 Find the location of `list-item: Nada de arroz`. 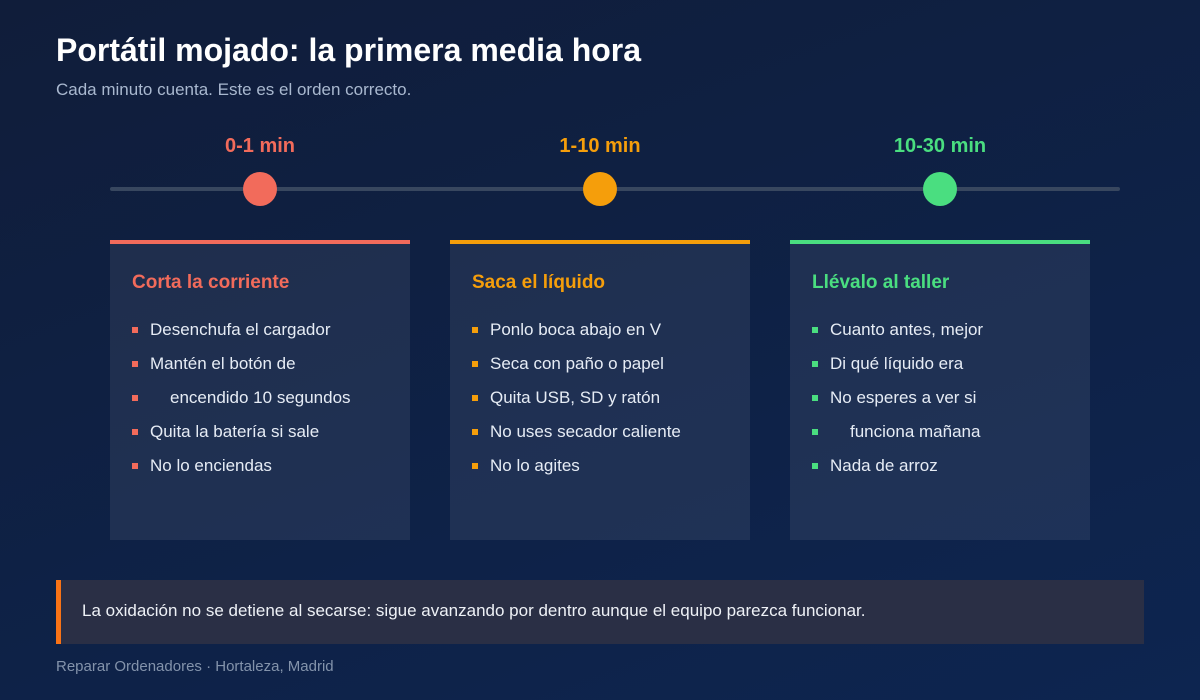

list-item: Nada de arroz is located at coordinates (884, 465).